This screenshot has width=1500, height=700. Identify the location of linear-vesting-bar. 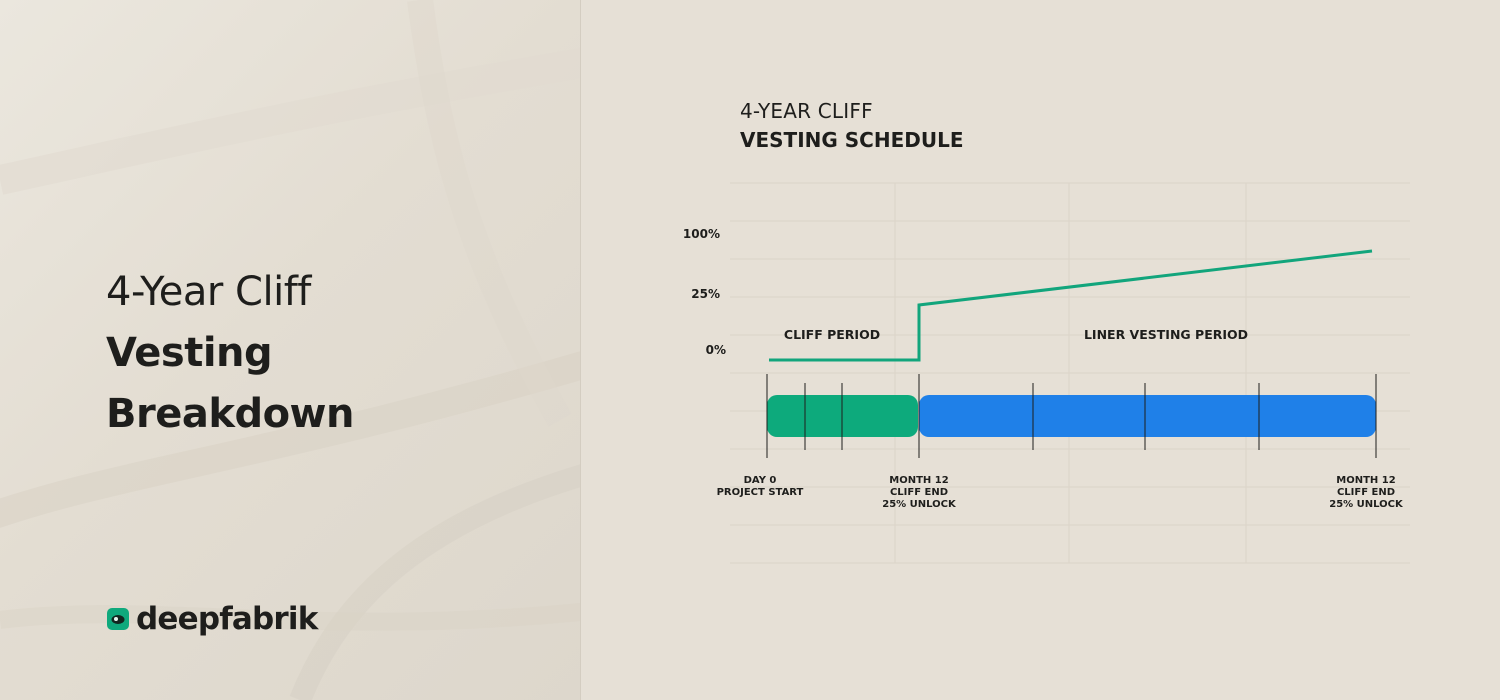
(1147, 416).